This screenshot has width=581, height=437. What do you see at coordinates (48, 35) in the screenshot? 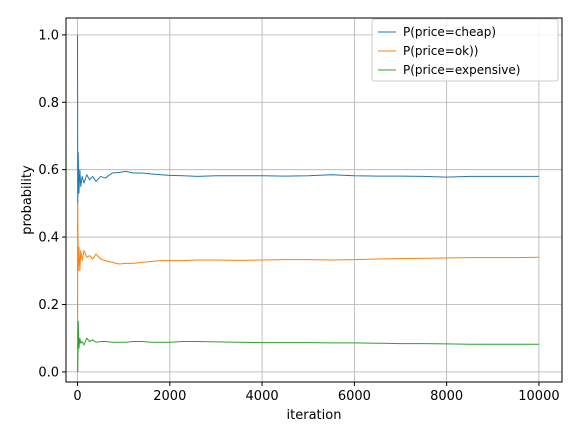
I see `y-tick-label: 1.0` at bounding box center [48, 35].